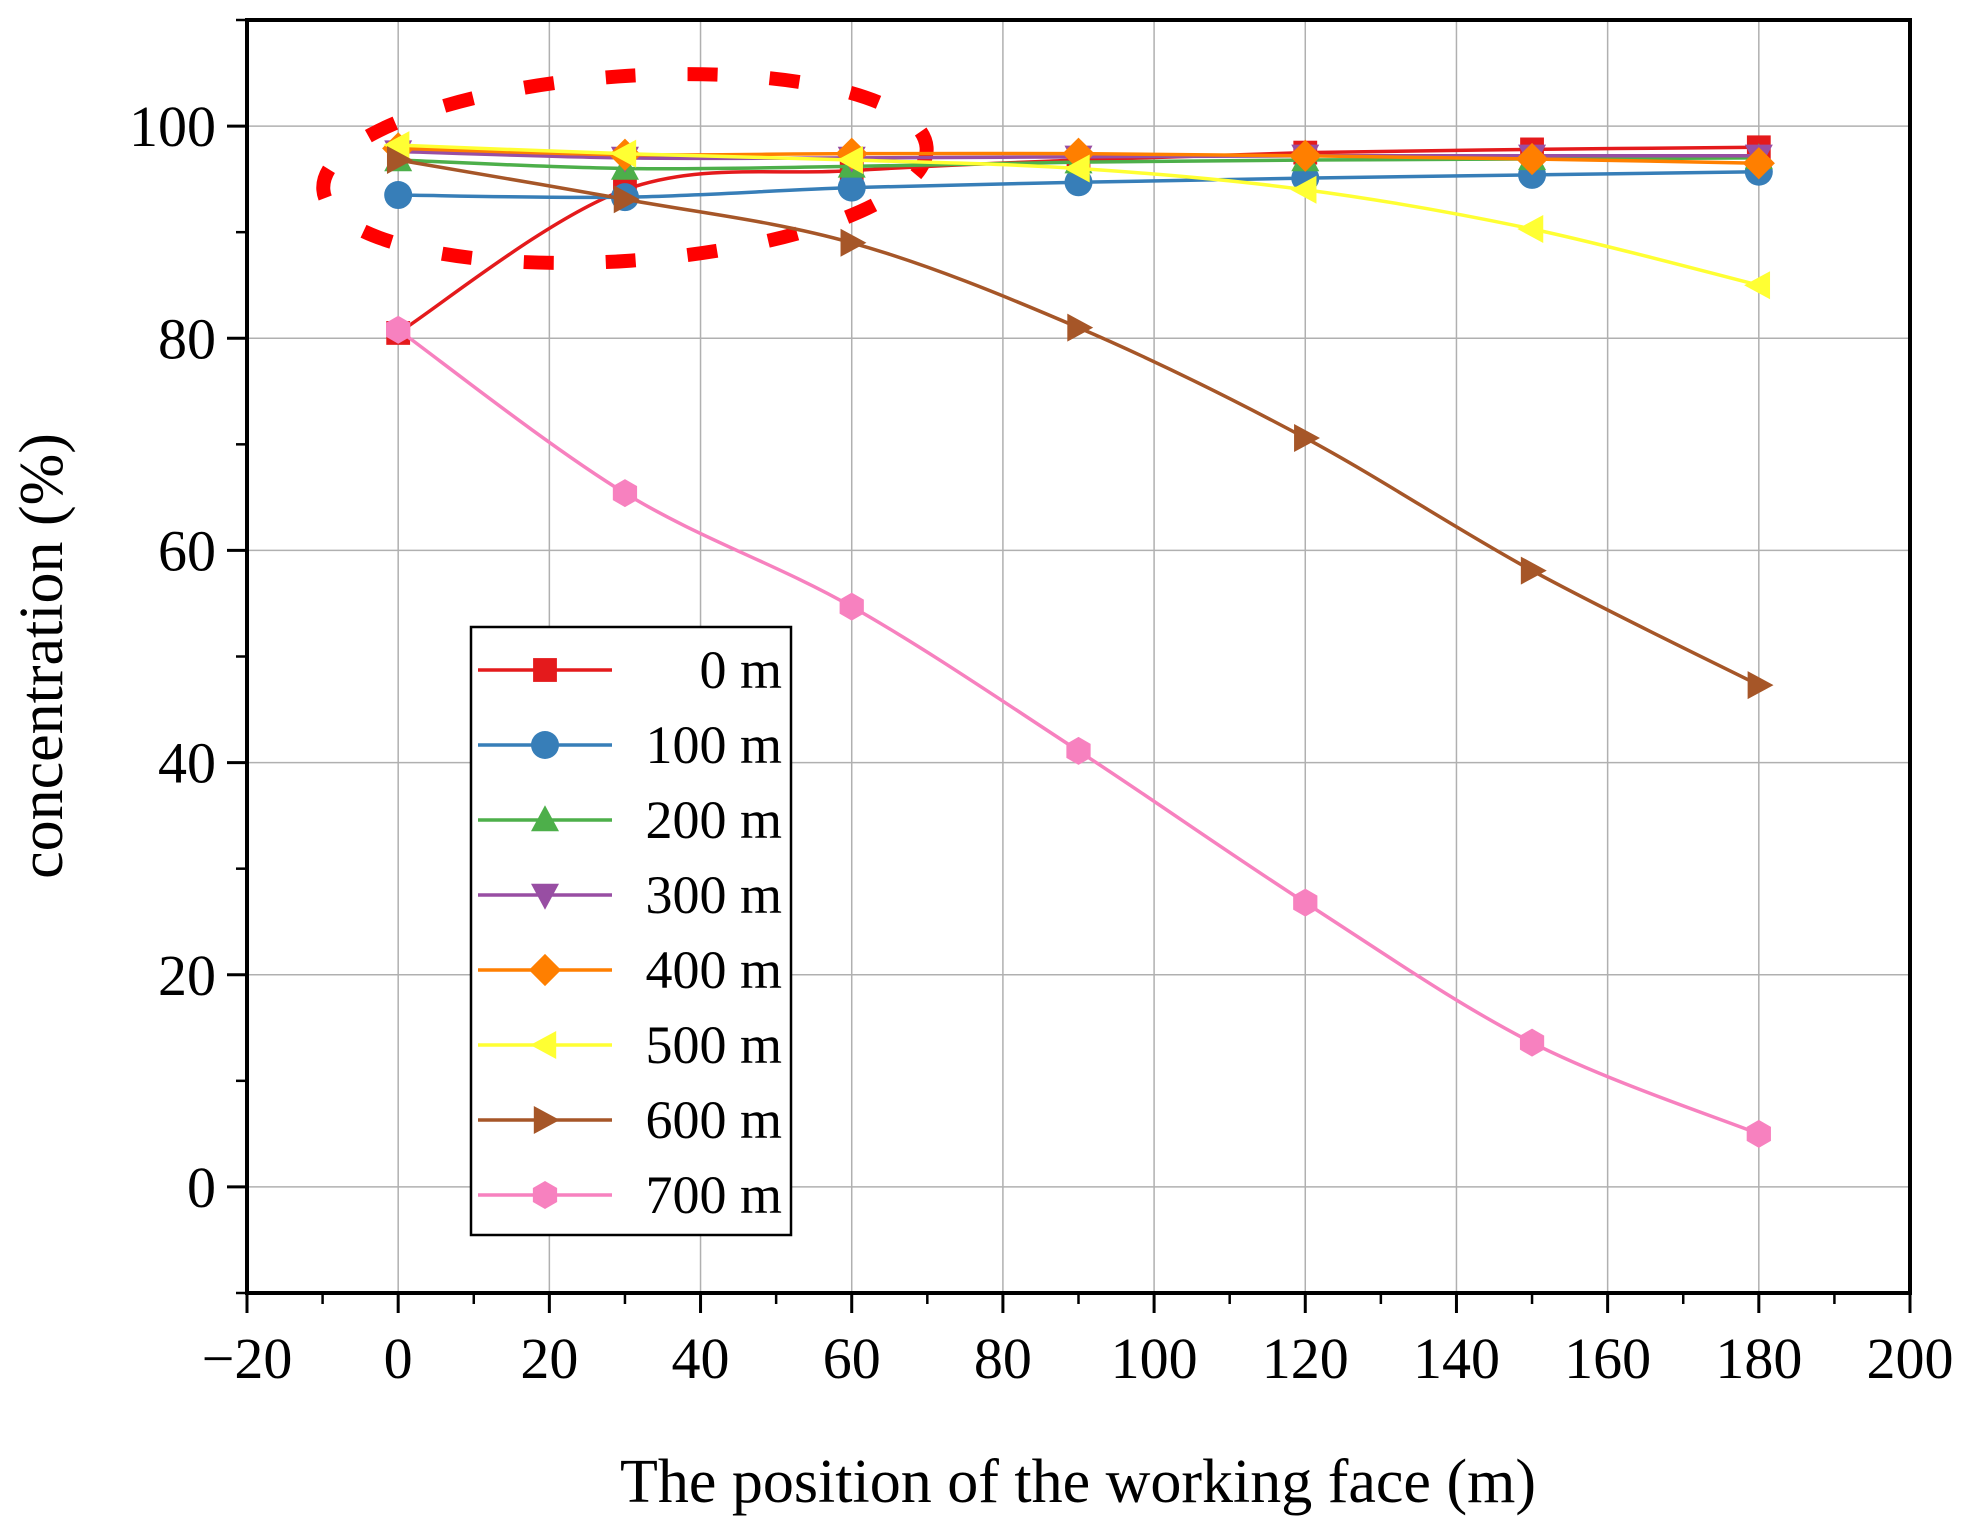  What do you see at coordinates (740, 670) in the screenshot?
I see `legend-label-0m: 0 m` at bounding box center [740, 670].